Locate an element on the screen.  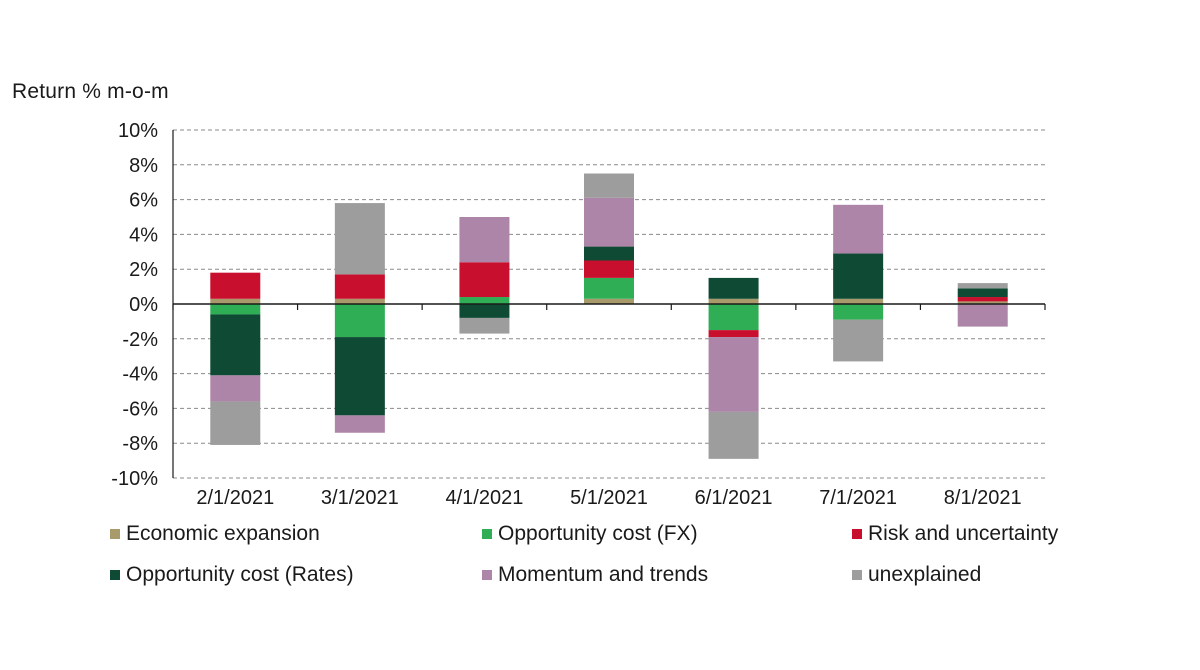
x-tick-label: 3/1/2021 is located at coordinates (360, 498).